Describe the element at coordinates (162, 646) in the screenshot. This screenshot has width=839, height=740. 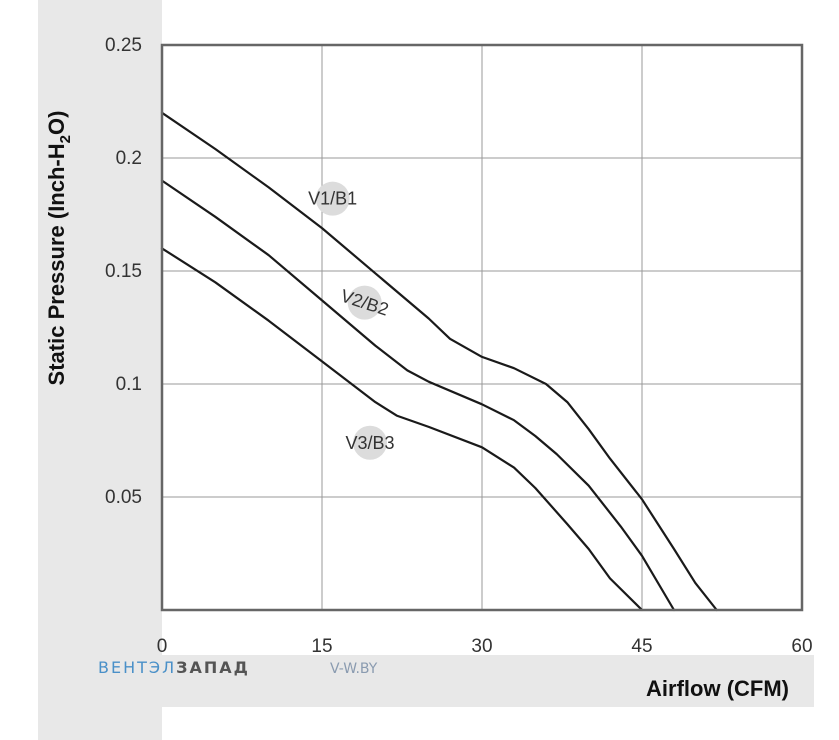
I see `x-tick-label: 0` at that location.